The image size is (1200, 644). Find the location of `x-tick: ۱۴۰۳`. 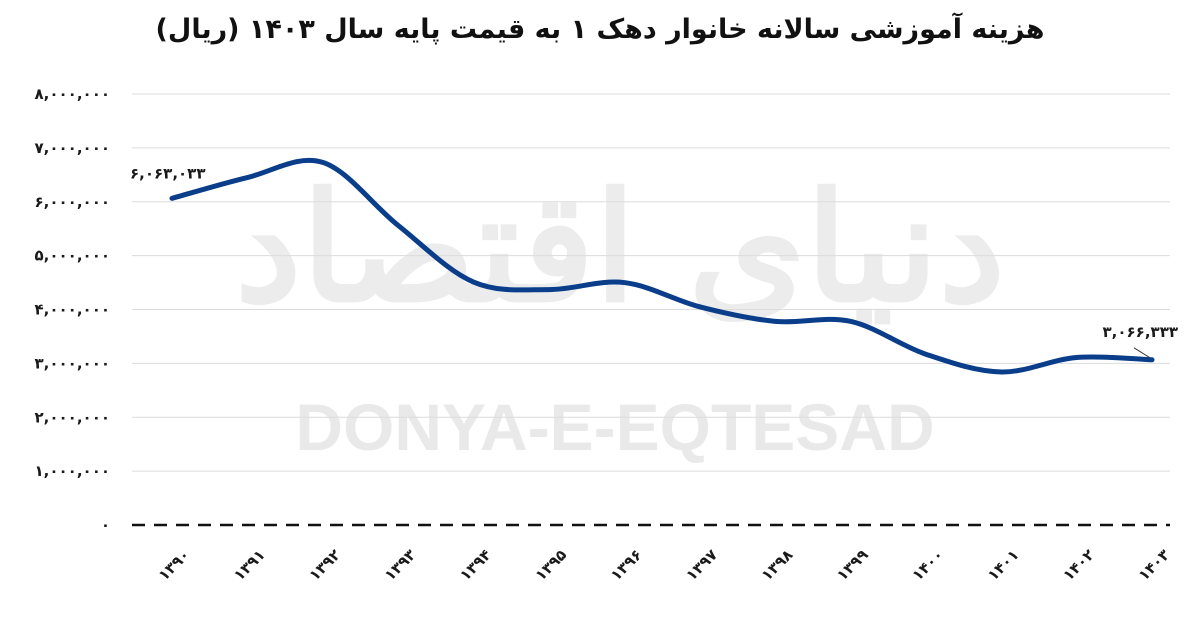

x-tick: ۱۴۰۳ is located at coordinates (1154, 565).